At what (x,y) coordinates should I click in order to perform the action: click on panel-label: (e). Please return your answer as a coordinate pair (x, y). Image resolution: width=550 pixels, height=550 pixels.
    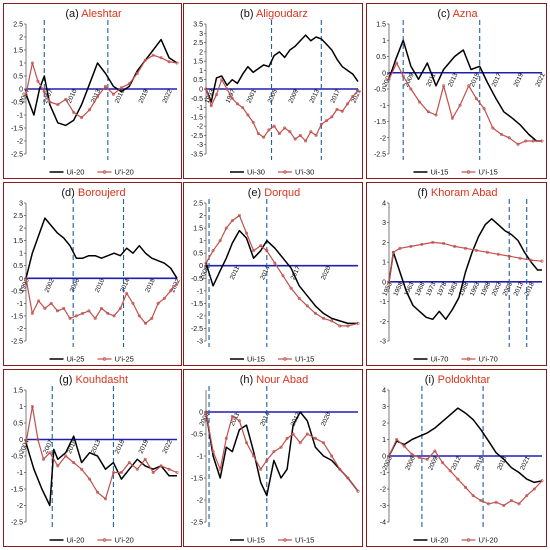
    Looking at the image, I should click on (256, 193).